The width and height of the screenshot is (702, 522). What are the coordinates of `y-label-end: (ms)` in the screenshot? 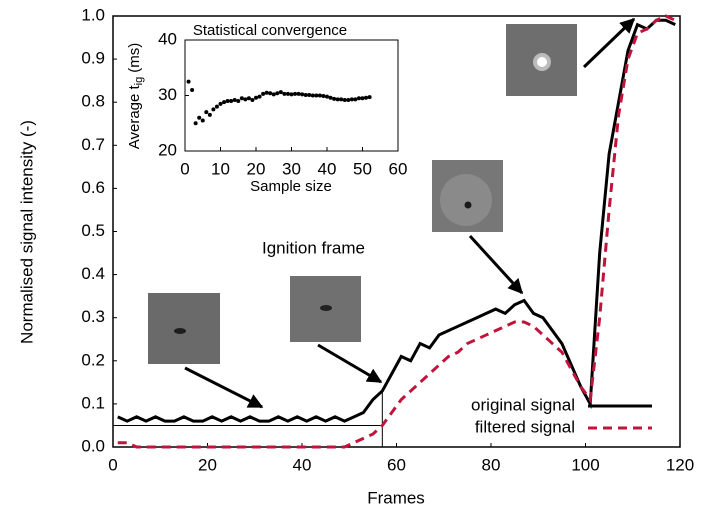 It's located at (134, 58).